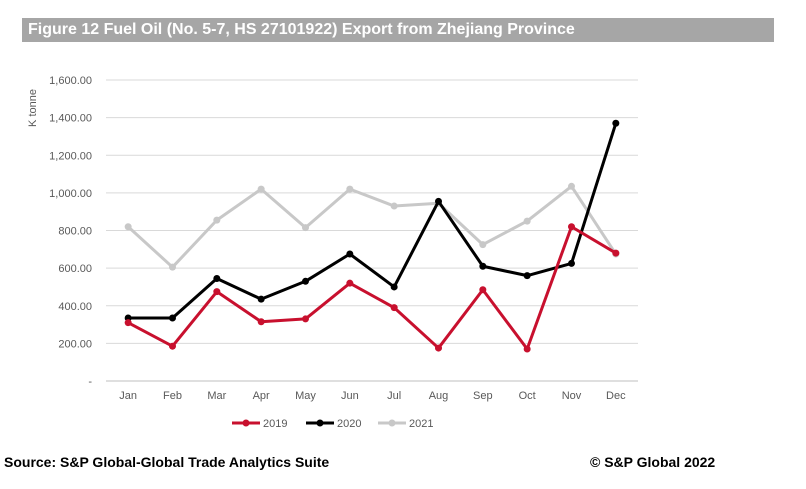  Describe the element at coordinates (259, 424) in the screenshot. I see `legend-item: 2019` at that location.